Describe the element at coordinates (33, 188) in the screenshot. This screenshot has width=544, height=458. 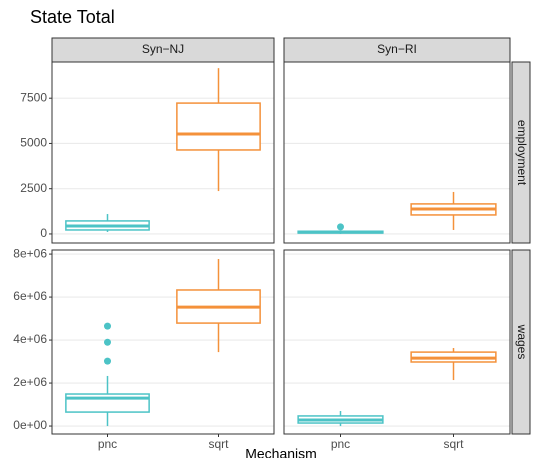
I see `y-tick-label: 2500` at that location.